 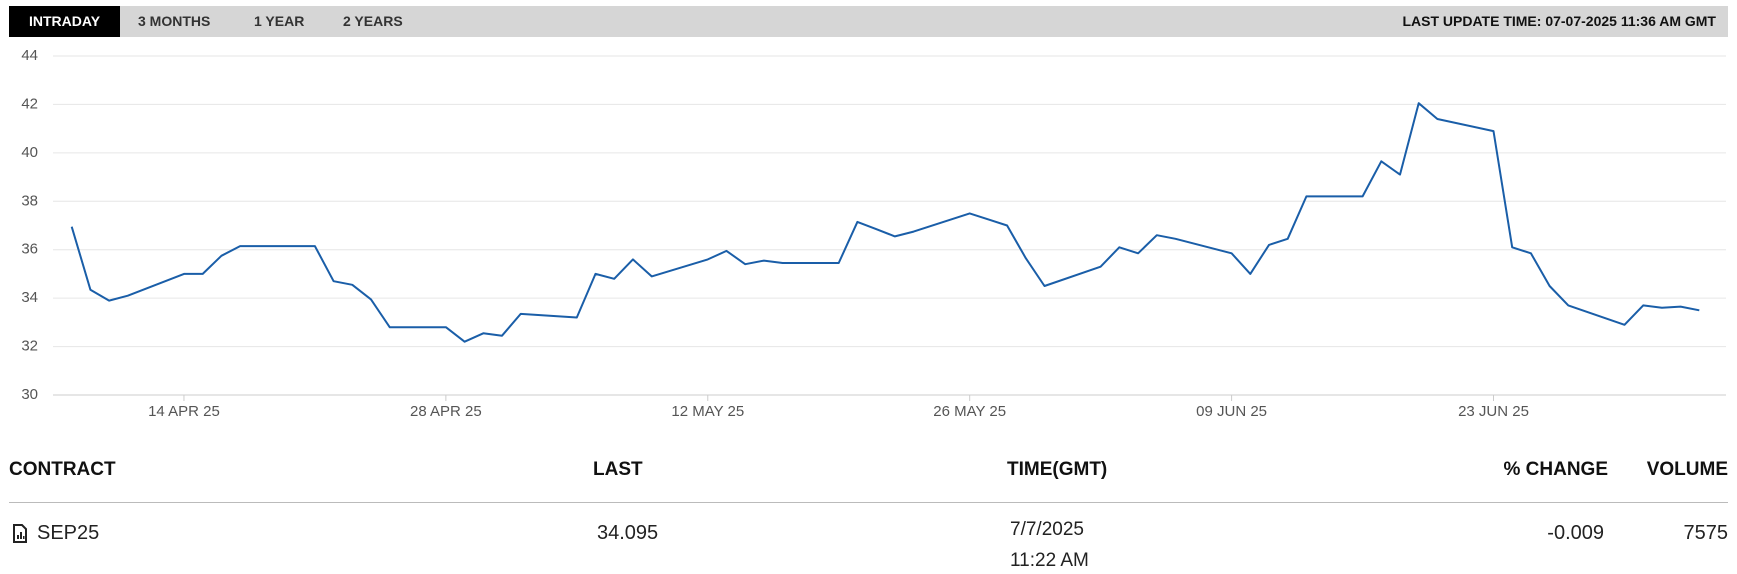 I want to click on percent-change: -0.009, so click(x=1575, y=533).